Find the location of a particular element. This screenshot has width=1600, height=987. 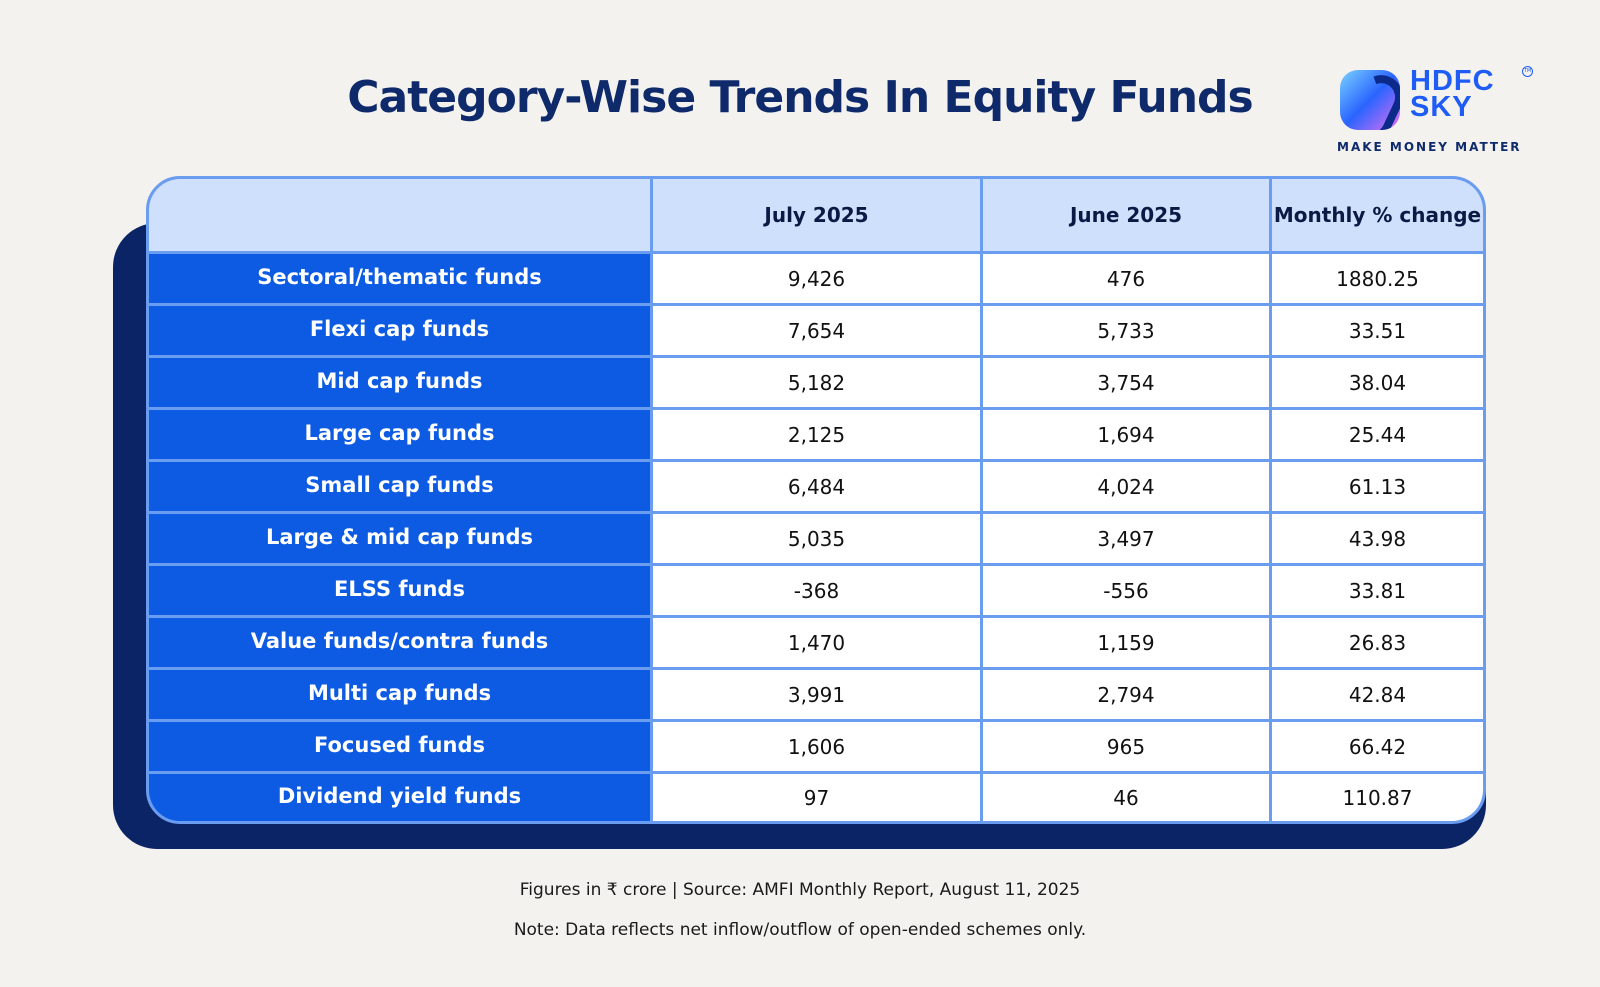

july-2025-cell: 97 is located at coordinates (818, 797).